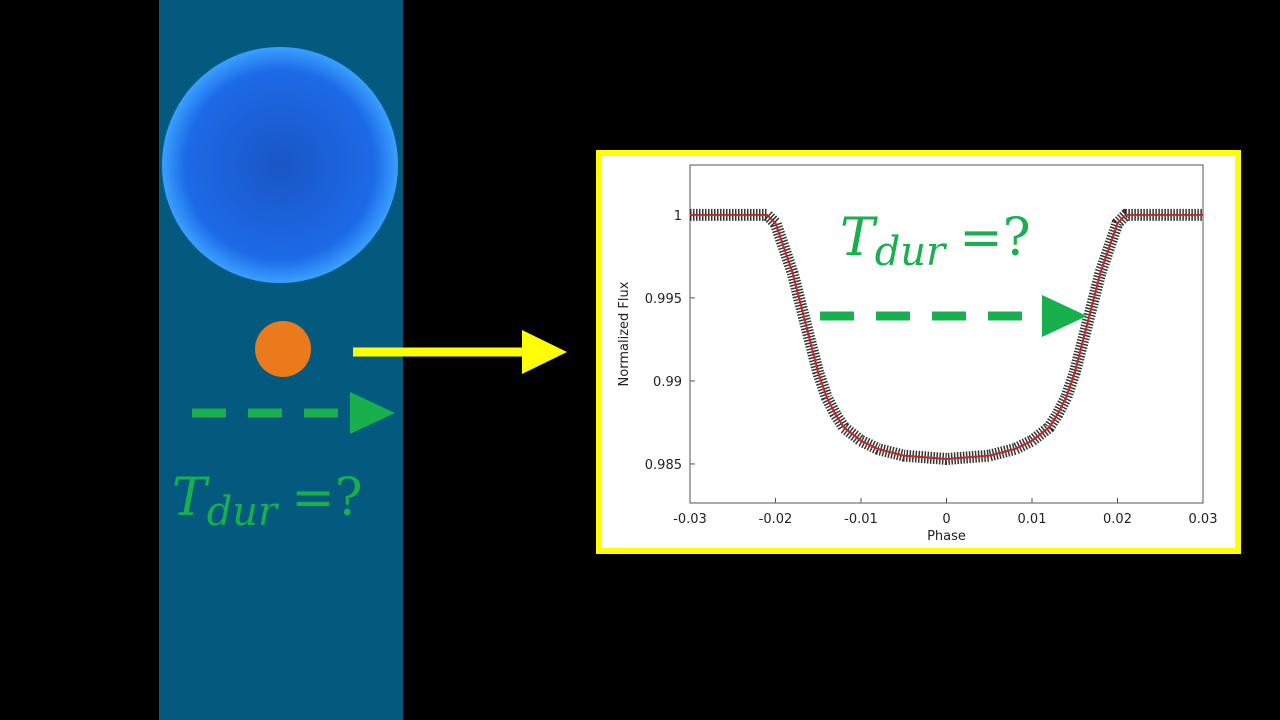  Describe the element at coordinates (678, 216) in the screenshot. I see `y-tick-label: 1` at that location.